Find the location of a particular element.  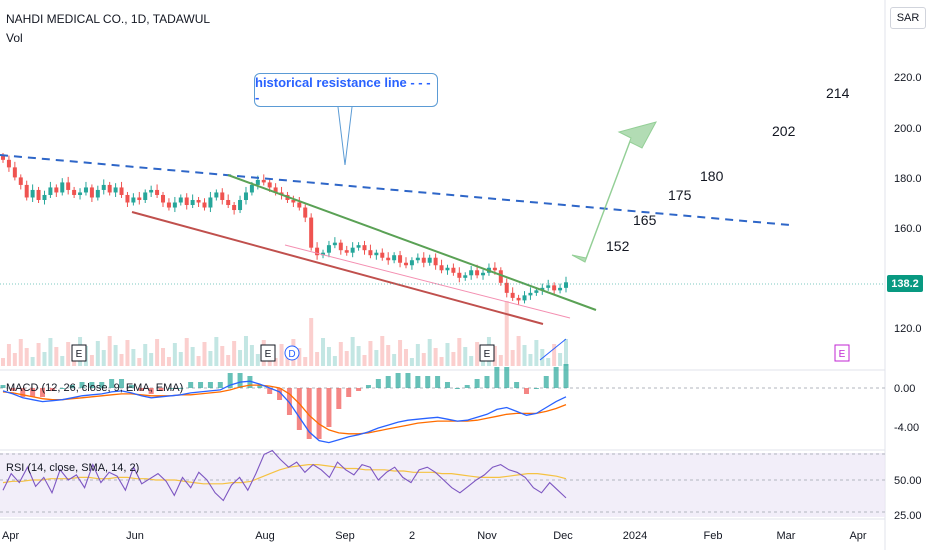

currency-button: SAR is located at coordinates (908, 18).